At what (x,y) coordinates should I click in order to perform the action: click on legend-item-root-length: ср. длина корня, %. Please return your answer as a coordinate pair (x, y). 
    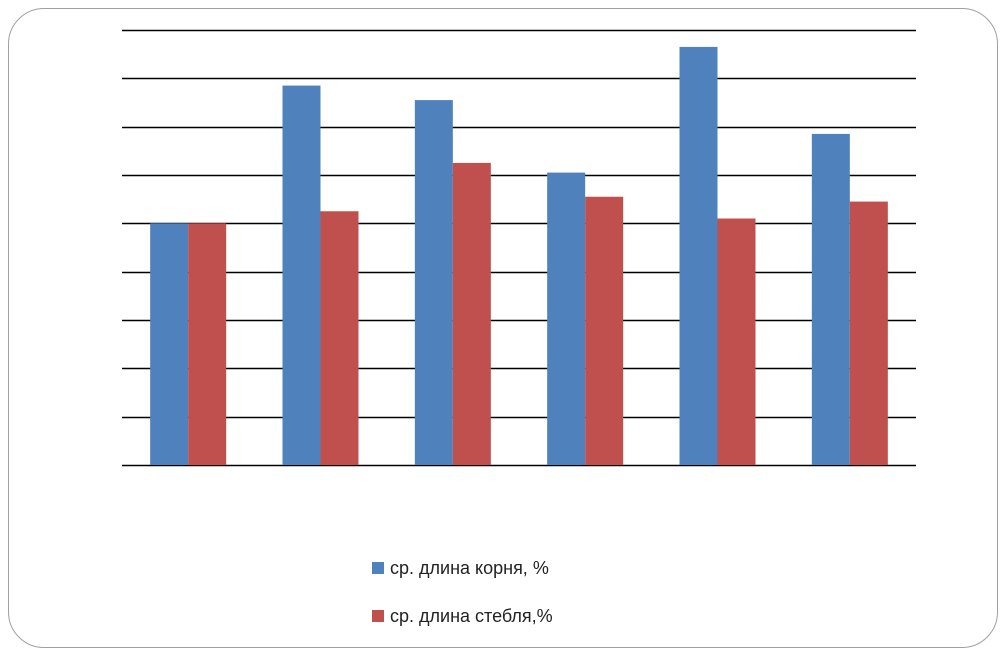
    Looking at the image, I should click on (462, 568).